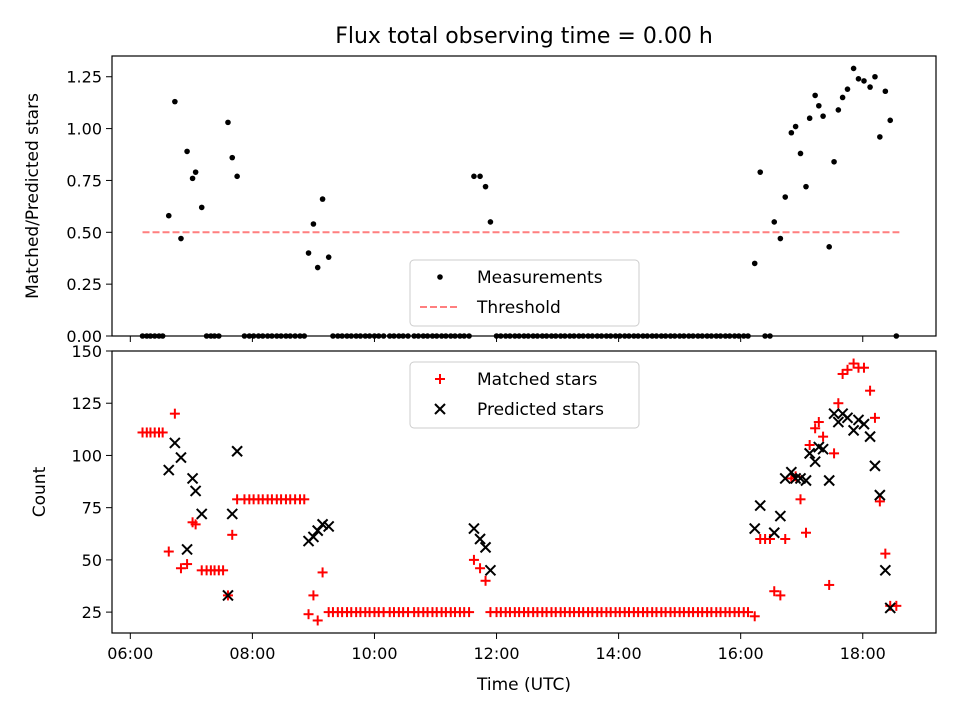  What do you see at coordinates (130, 653) in the screenshot?
I see `bottom-x-tick-label: 06:00` at bounding box center [130, 653].